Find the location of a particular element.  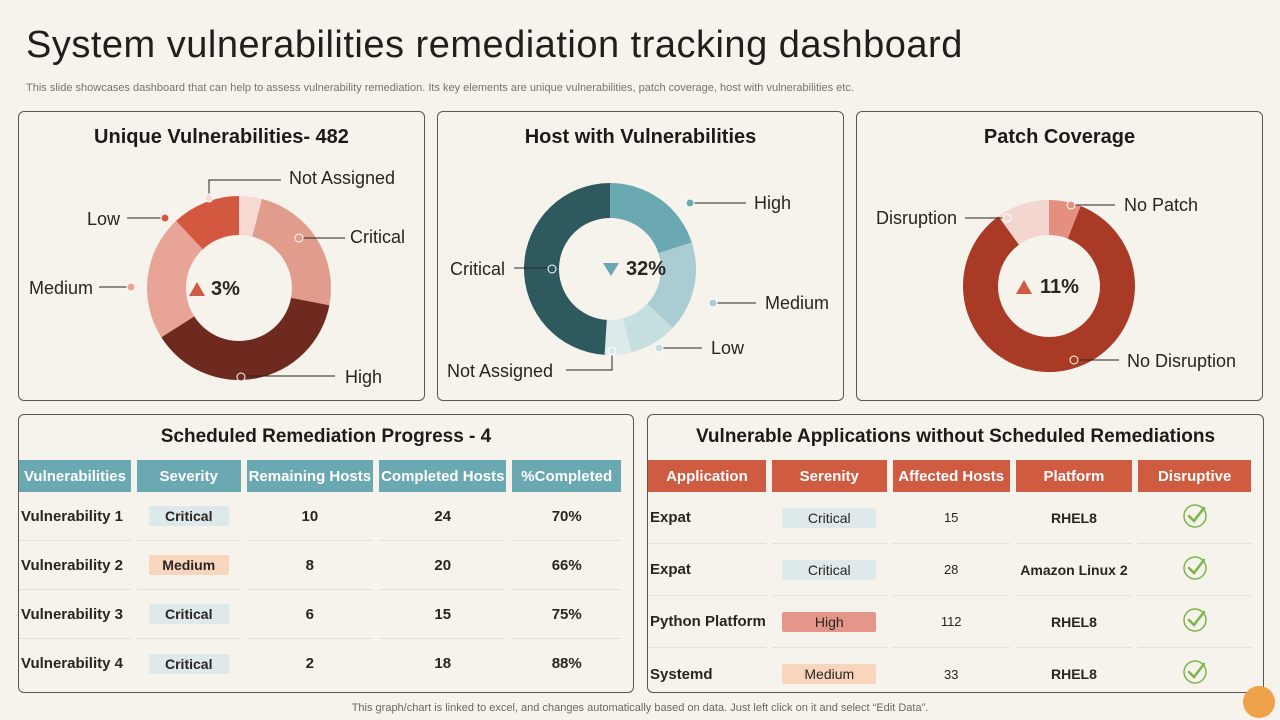

scheduled-remediation-title: Scheduled Remediation Progress - 4 is located at coordinates (326, 436).